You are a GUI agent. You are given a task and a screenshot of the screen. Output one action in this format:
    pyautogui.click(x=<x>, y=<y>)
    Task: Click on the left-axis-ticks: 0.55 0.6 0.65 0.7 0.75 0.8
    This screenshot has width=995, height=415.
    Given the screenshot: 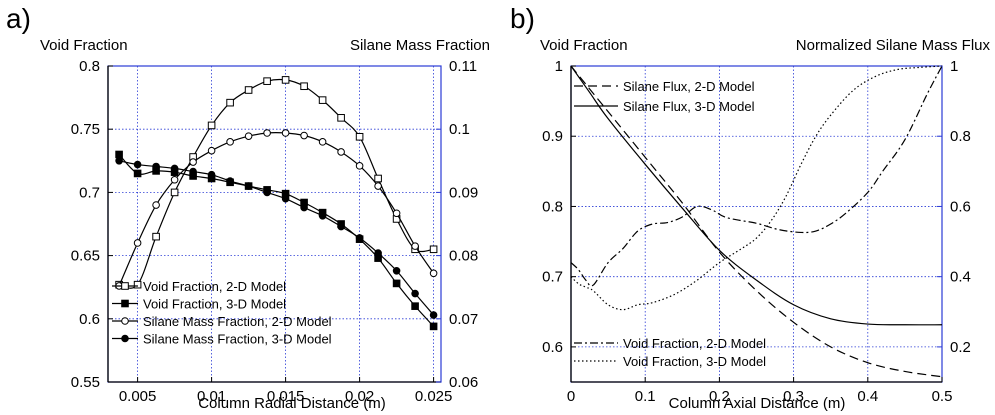 What is the action you would take?
    pyautogui.click(x=92, y=224)
    